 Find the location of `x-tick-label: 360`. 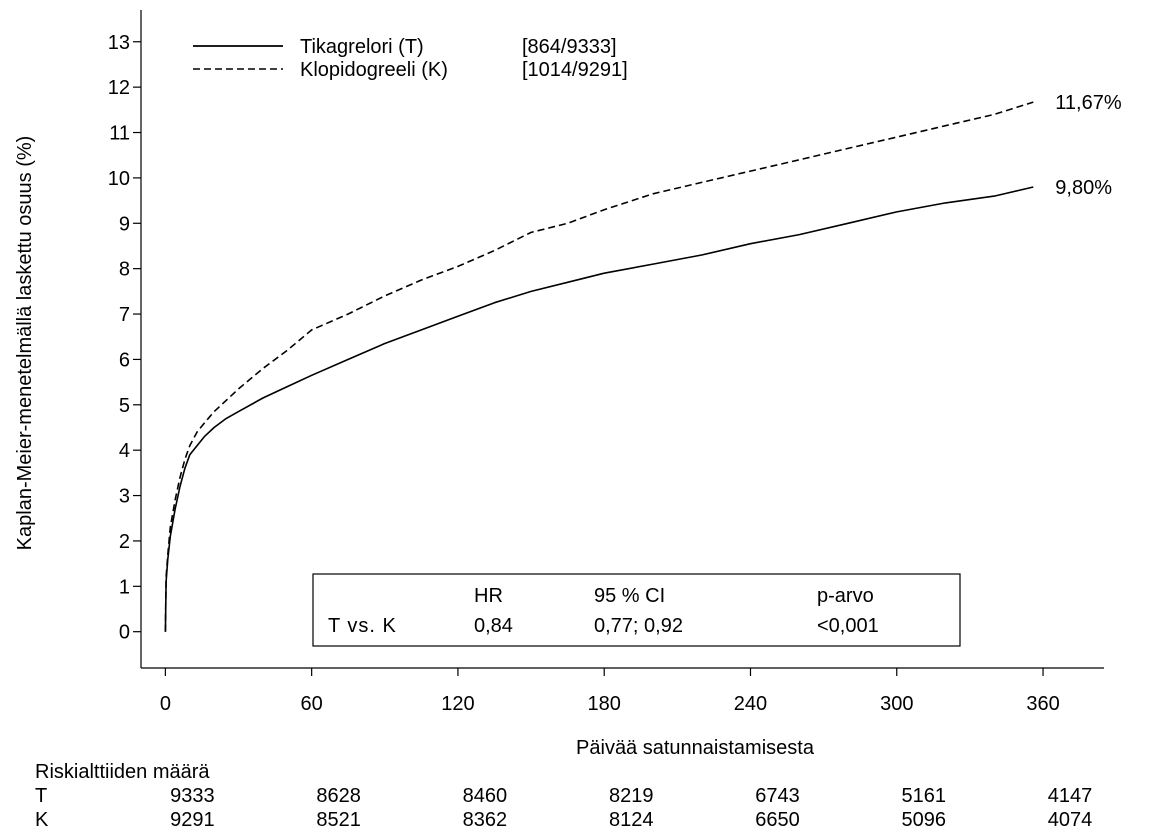

x-tick-label: 360 is located at coordinates (1042, 704).